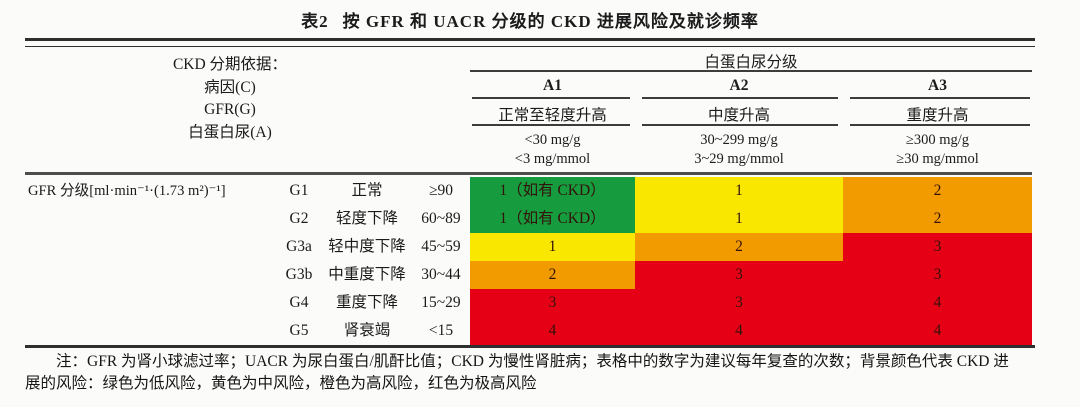 Image resolution: width=1080 pixels, height=407 pixels. Describe the element at coordinates (441, 246) in the screenshot. I see `gfr-range: 45~59` at that location.